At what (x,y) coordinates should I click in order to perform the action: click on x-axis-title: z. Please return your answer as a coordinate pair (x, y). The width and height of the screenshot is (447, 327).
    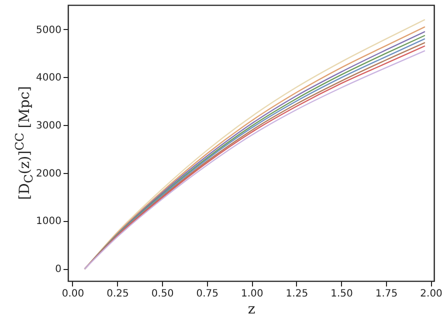
    Looking at the image, I should click on (252, 310).